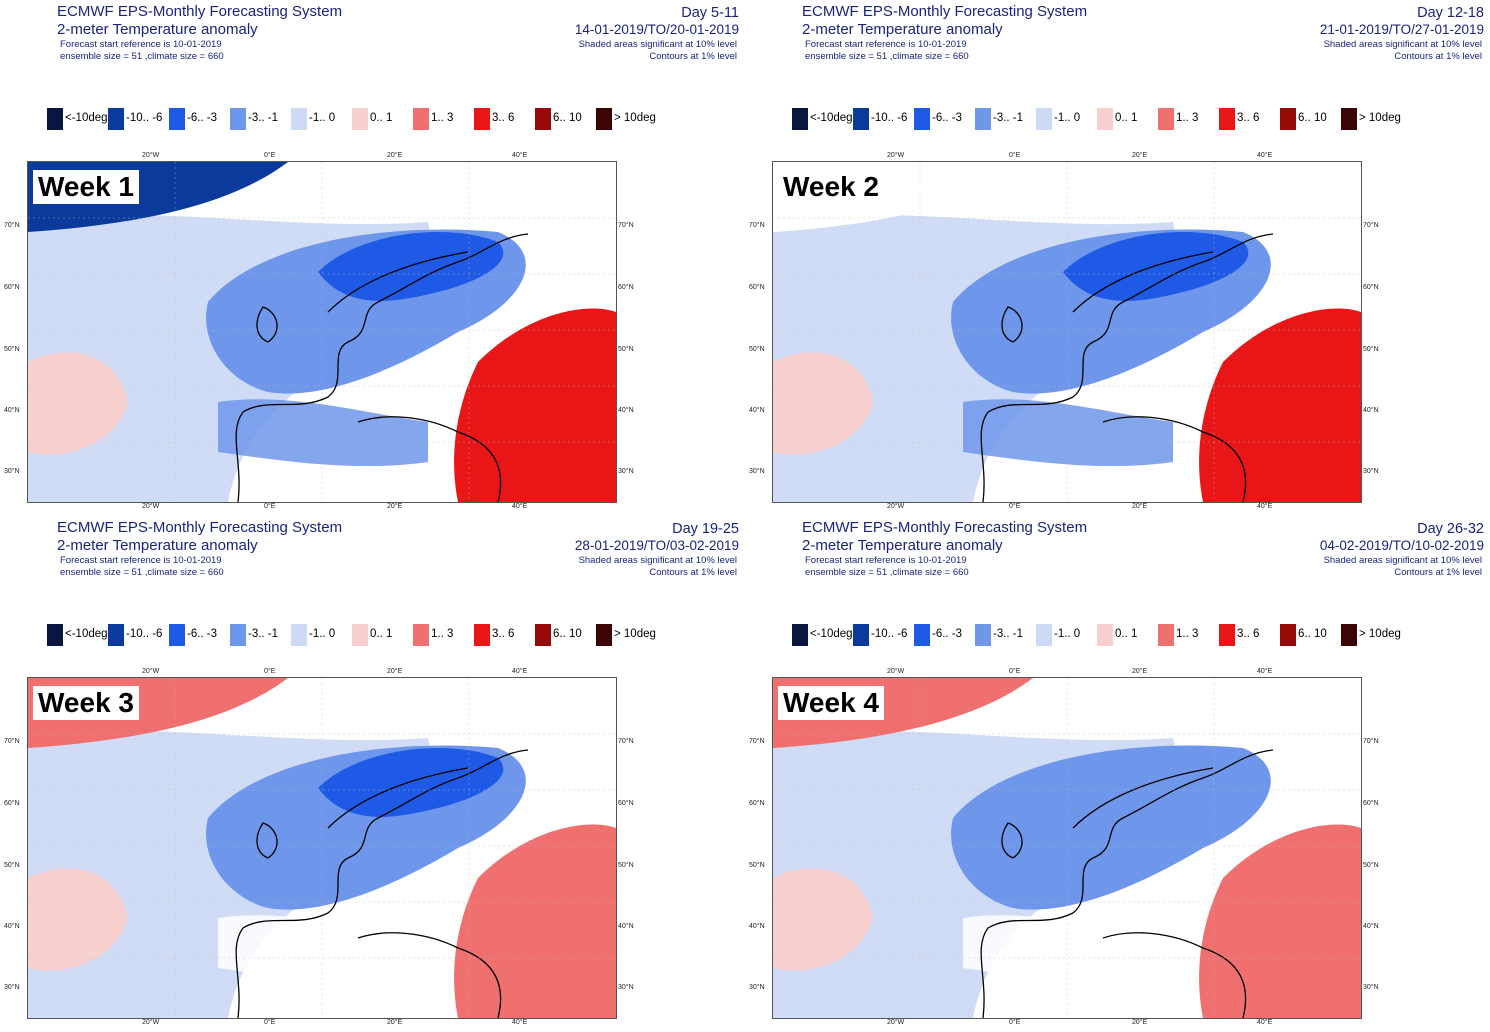 The height and width of the screenshot is (1032, 1490). Describe the element at coordinates (78, 403) in the screenshot. I see `southwest-anomaly-region` at that location.